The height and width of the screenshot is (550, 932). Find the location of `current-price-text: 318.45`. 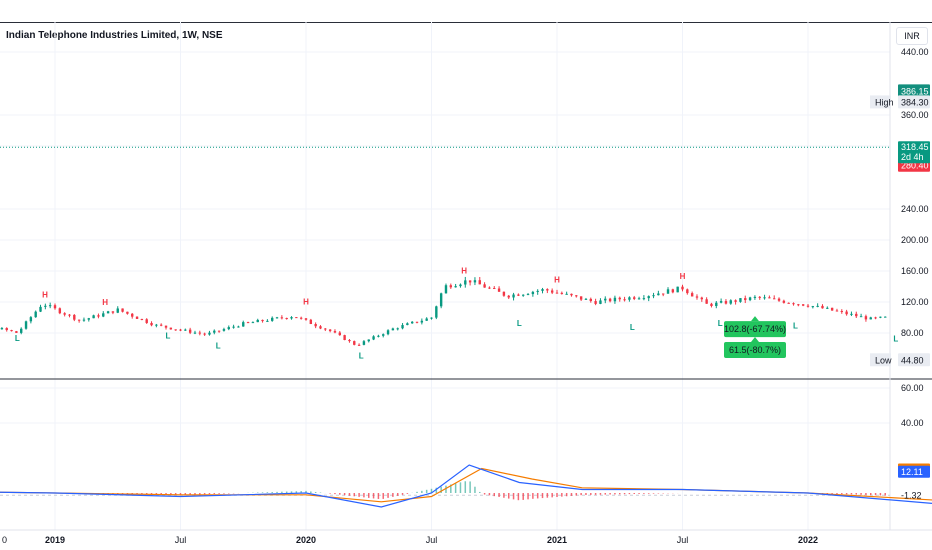

current-price-text: 318.45 is located at coordinates (915, 147).